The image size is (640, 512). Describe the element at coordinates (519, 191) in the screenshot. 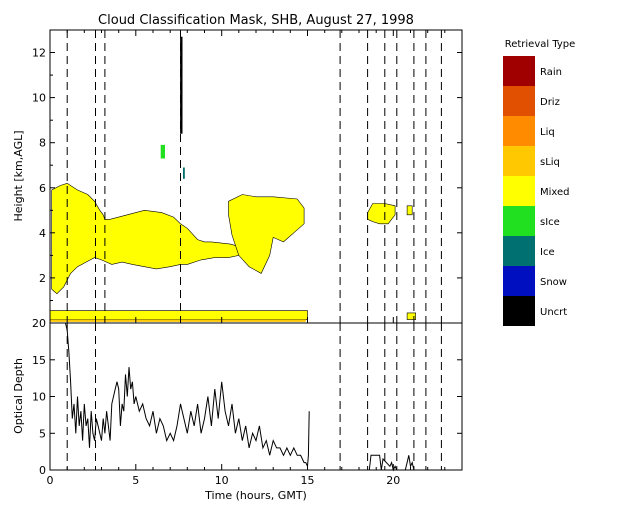

I see `legend-swatch-mixed` at that location.